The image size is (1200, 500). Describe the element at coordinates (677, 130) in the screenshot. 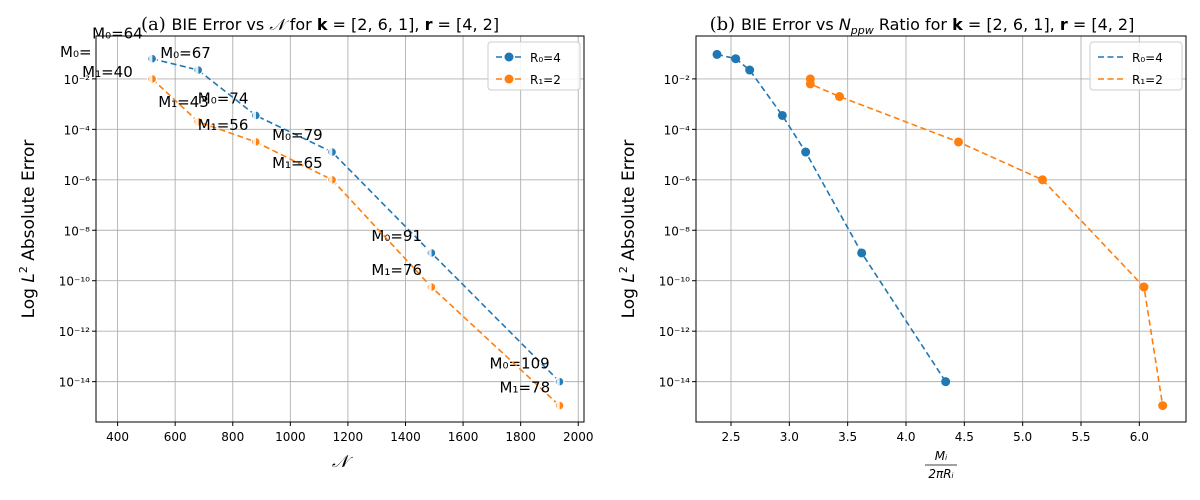

I see `y-tick-label: 10⁻⁴` at that location.